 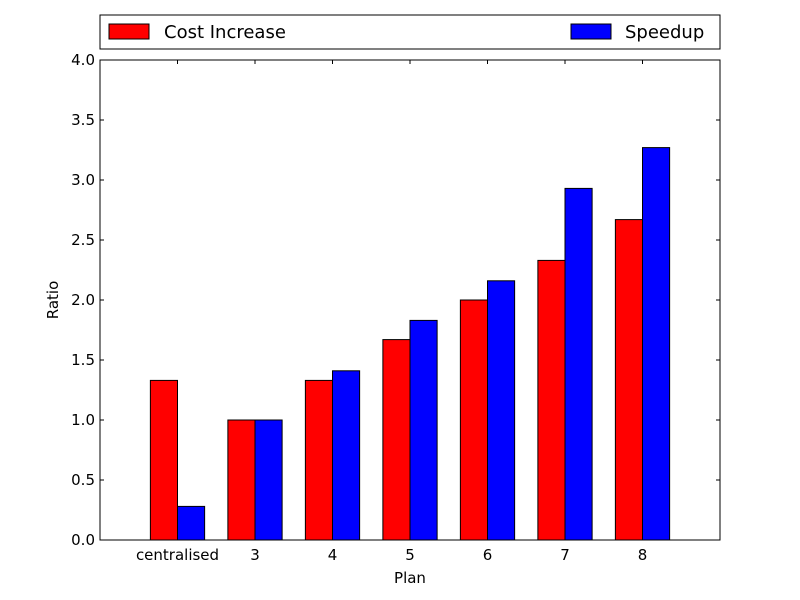 I want to click on x-tick-label: 6, so click(x=488, y=555).